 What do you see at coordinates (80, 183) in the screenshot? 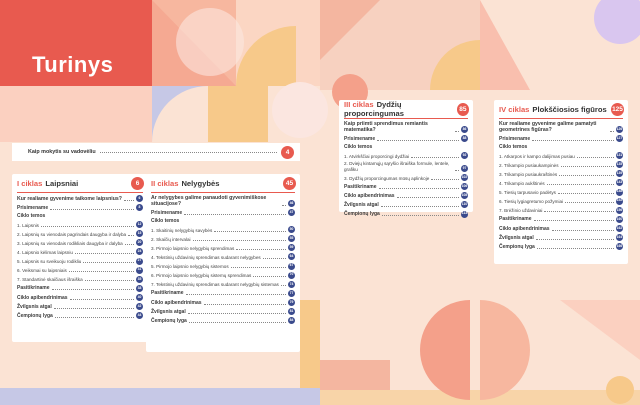
I see `cycle-header: I ciklas Laipsniai 6` at bounding box center [80, 183].